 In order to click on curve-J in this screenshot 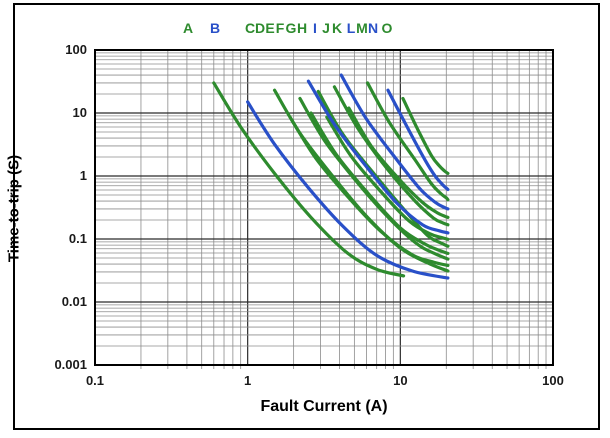, I will do `click(391, 156)`.